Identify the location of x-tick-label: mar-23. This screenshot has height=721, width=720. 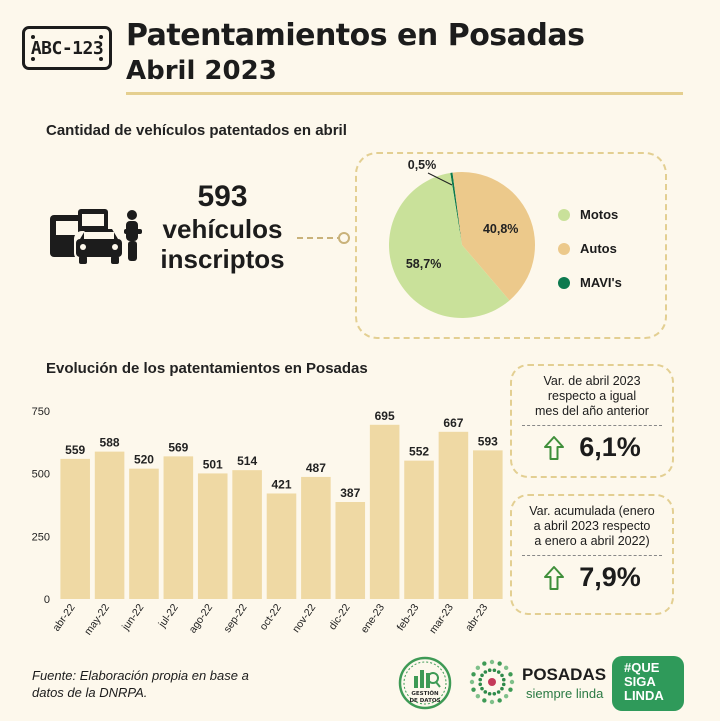
(441, 619).